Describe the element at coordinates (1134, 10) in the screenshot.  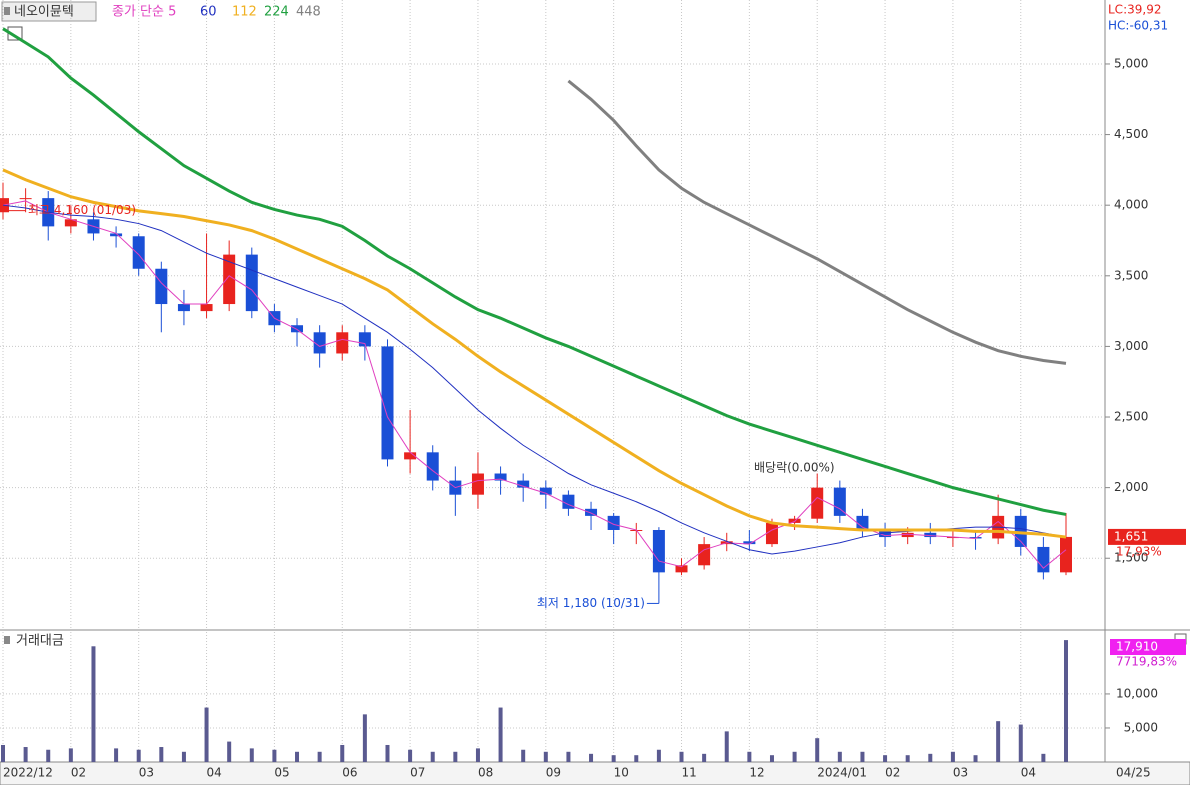
I see `lc-label: LC:39,92` at that location.